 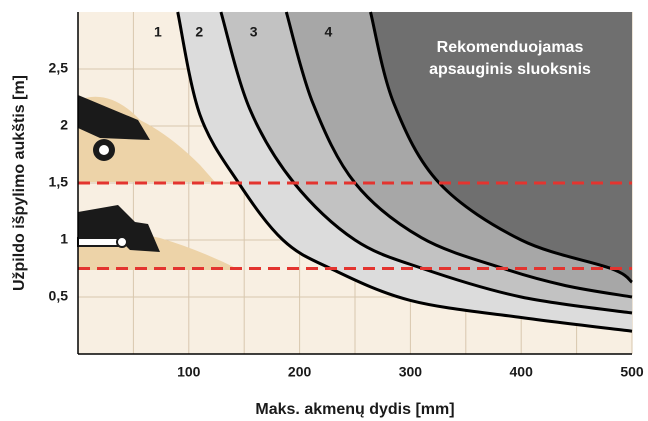 I want to click on x-axis-title: Maks. akmenų dydis [mm], so click(x=354, y=409).